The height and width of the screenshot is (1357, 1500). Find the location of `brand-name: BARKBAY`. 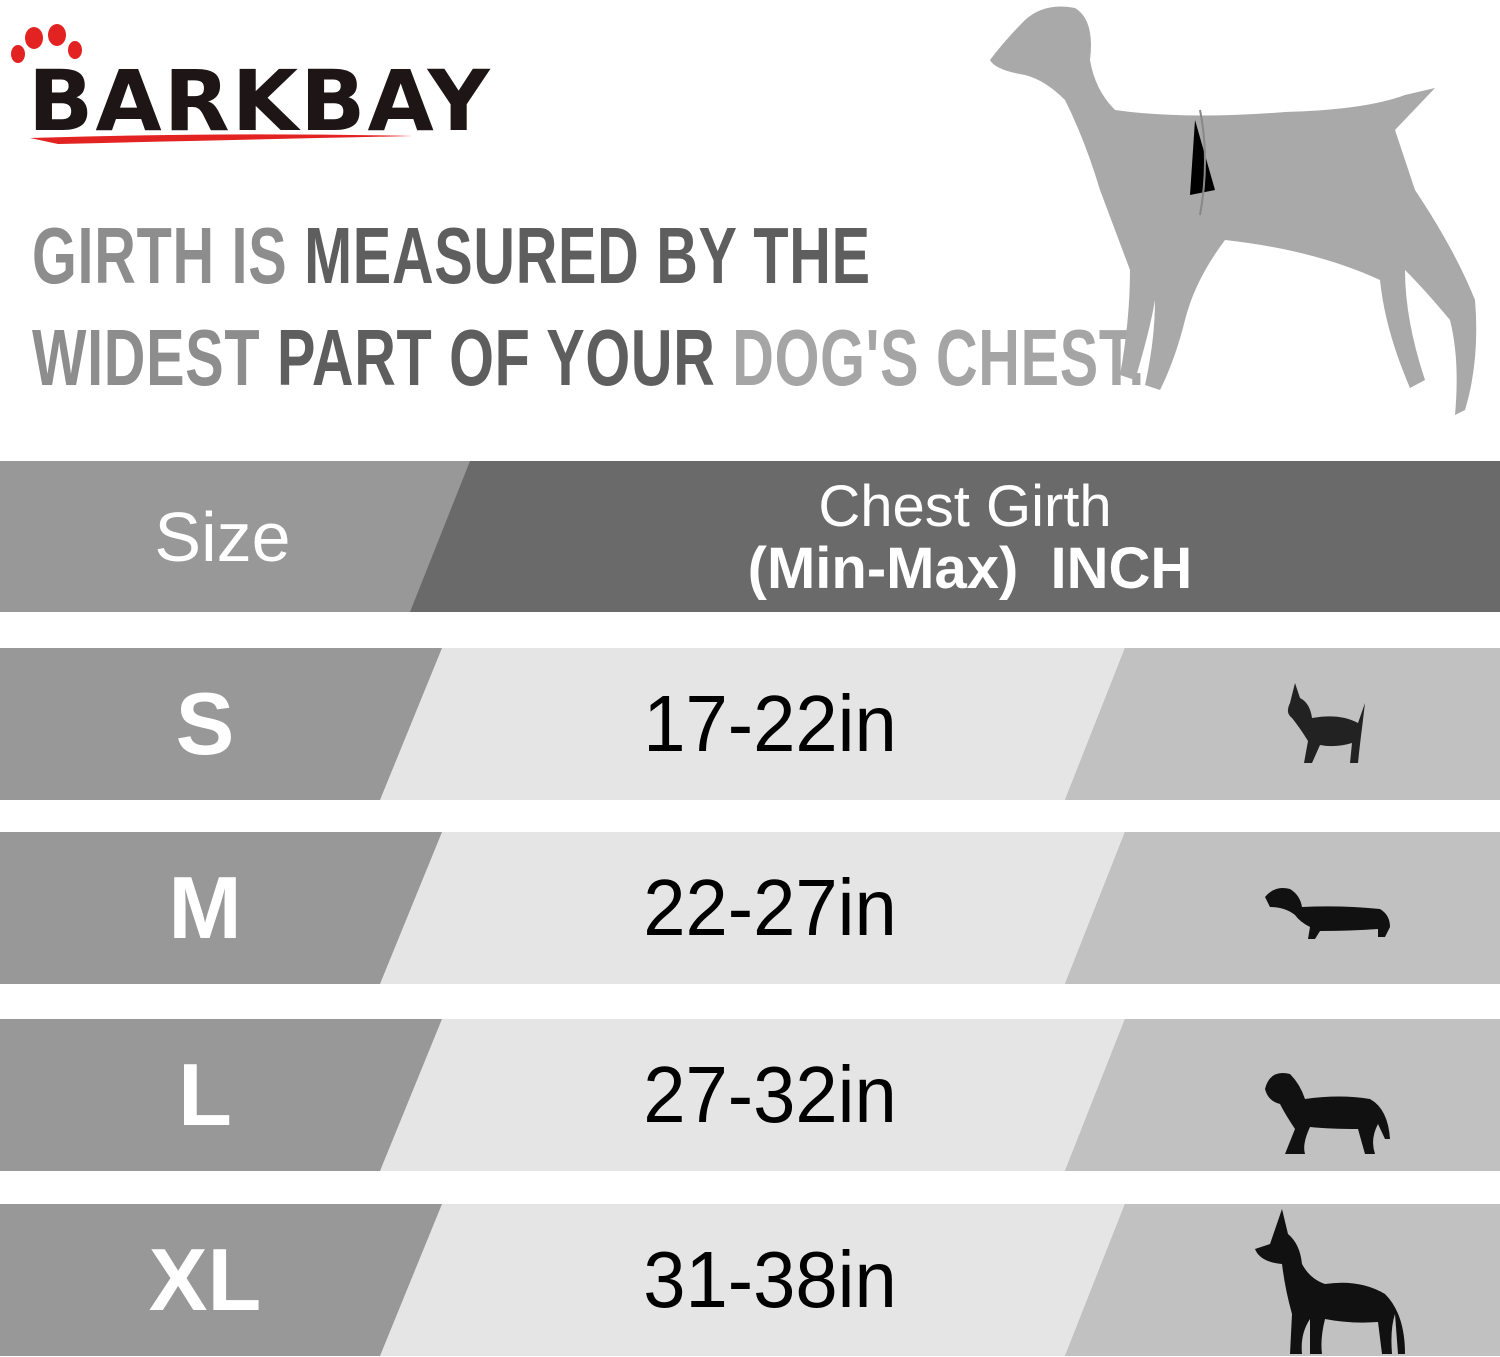

brand-name: BARKBAY is located at coordinates (260, 101).